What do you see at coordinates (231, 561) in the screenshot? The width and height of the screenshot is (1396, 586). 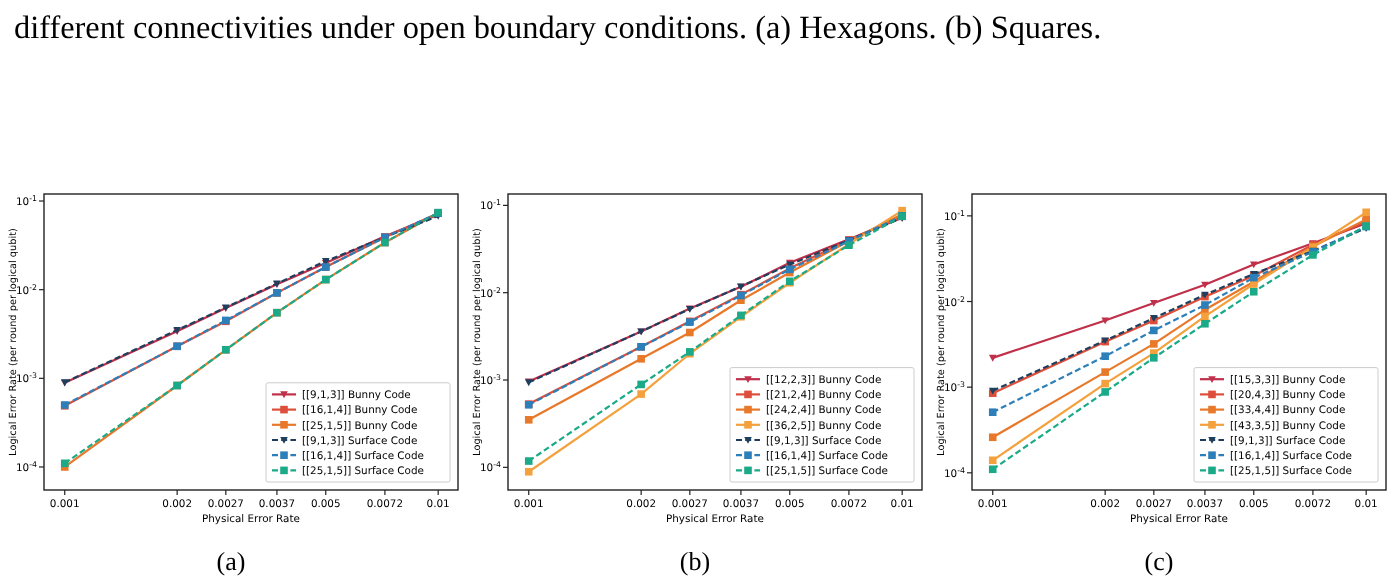 I see `text: (a)` at bounding box center [231, 561].